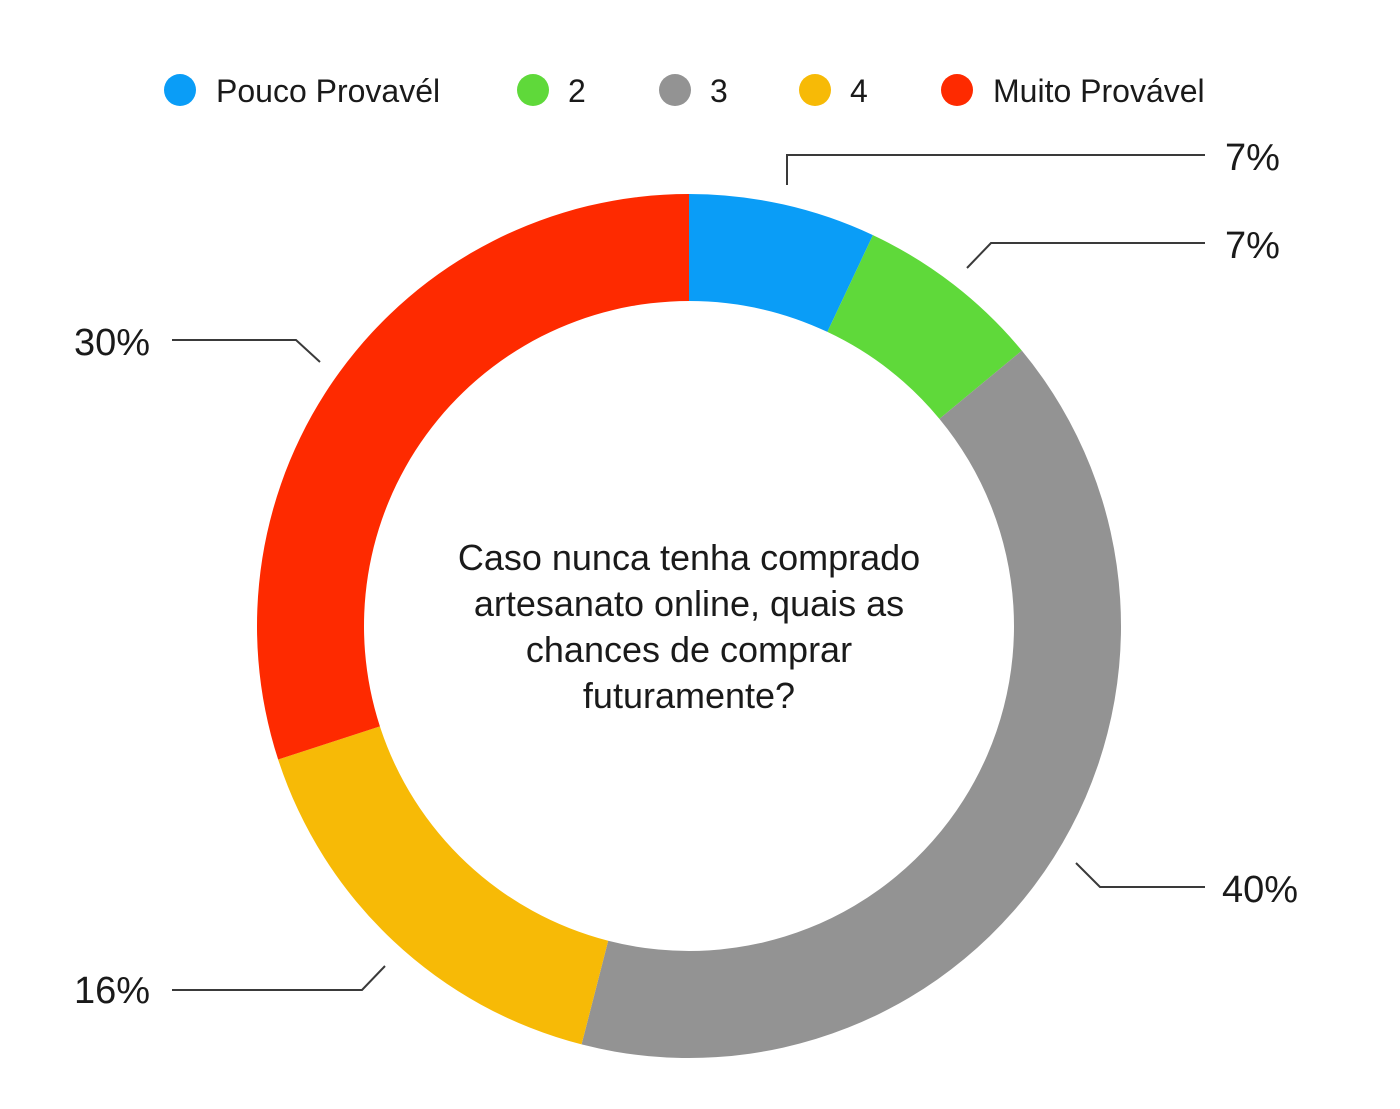 The width and height of the screenshot is (1400, 1109). What do you see at coordinates (112, 991) in the screenshot?
I see `slice-value-label-3: 16%` at bounding box center [112, 991].